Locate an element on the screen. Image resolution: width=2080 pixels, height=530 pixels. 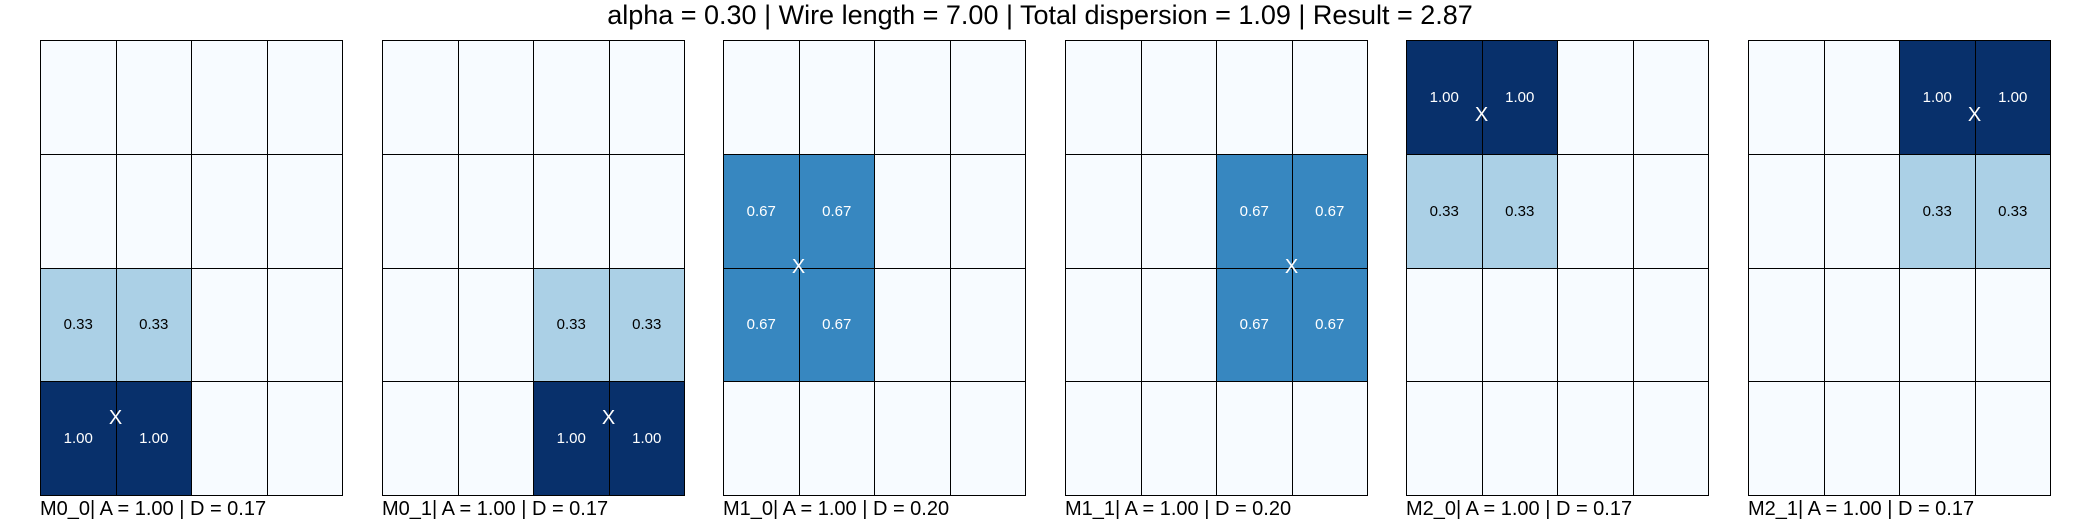
panel-caption: M0_1| A = 1.00 | D = 0.17 is located at coordinates (495, 509).